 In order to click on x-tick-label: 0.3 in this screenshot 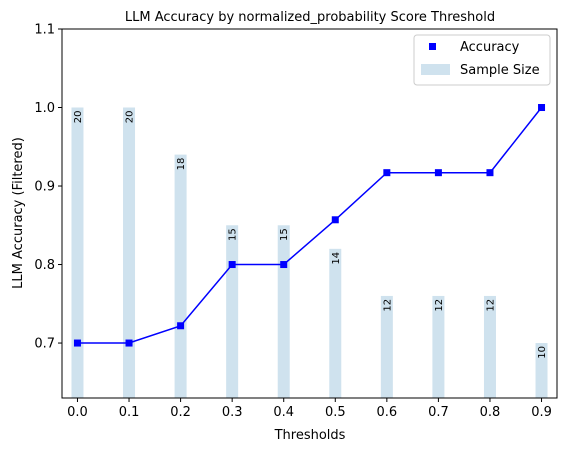, I will do `click(232, 412)`.